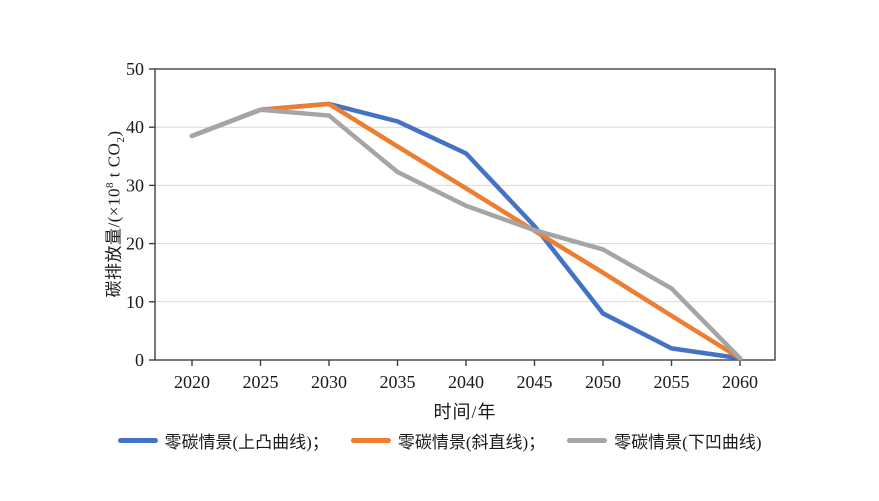 This screenshot has width=879, height=501. Describe the element at coordinates (587, 440) in the screenshot. I see `legend-line-swatch-gray` at that location.